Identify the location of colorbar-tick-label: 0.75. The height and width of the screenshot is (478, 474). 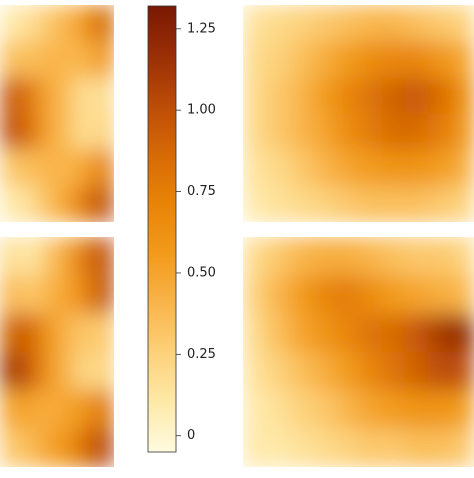
(201, 191).